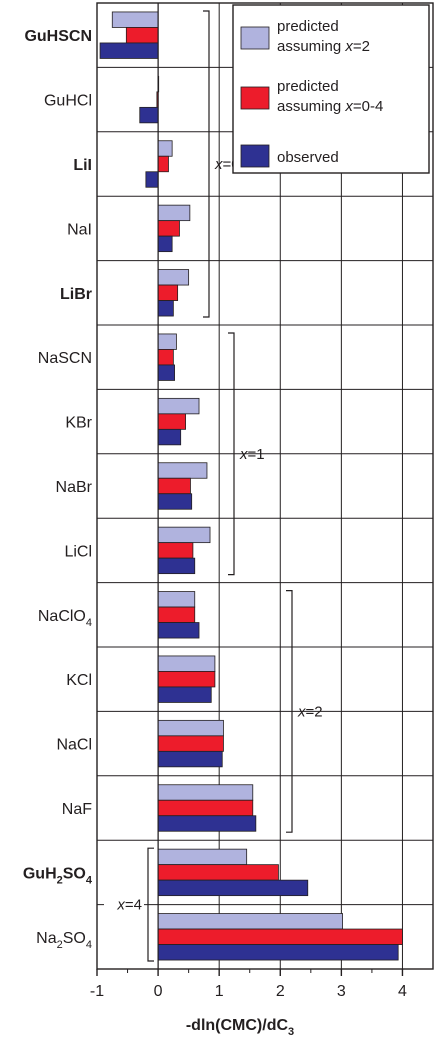 The image size is (437, 1055). What do you see at coordinates (280, 991) in the screenshot?
I see `x-tick-label-3: 2` at bounding box center [280, 991].